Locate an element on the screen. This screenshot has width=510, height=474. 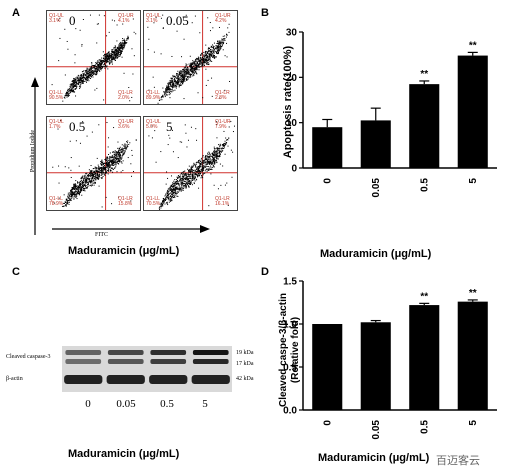
quadrant-lr-value: 2.8% is located at coordinates (221, 98).